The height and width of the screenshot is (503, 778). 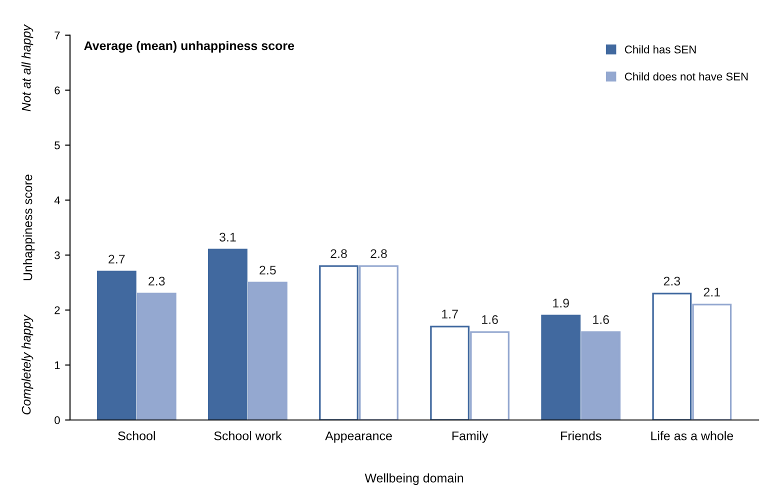 What do you see at coordinates (561, 303) in the screenshot?
I see `data-label: 1.9` at bounding box center [561, 303].